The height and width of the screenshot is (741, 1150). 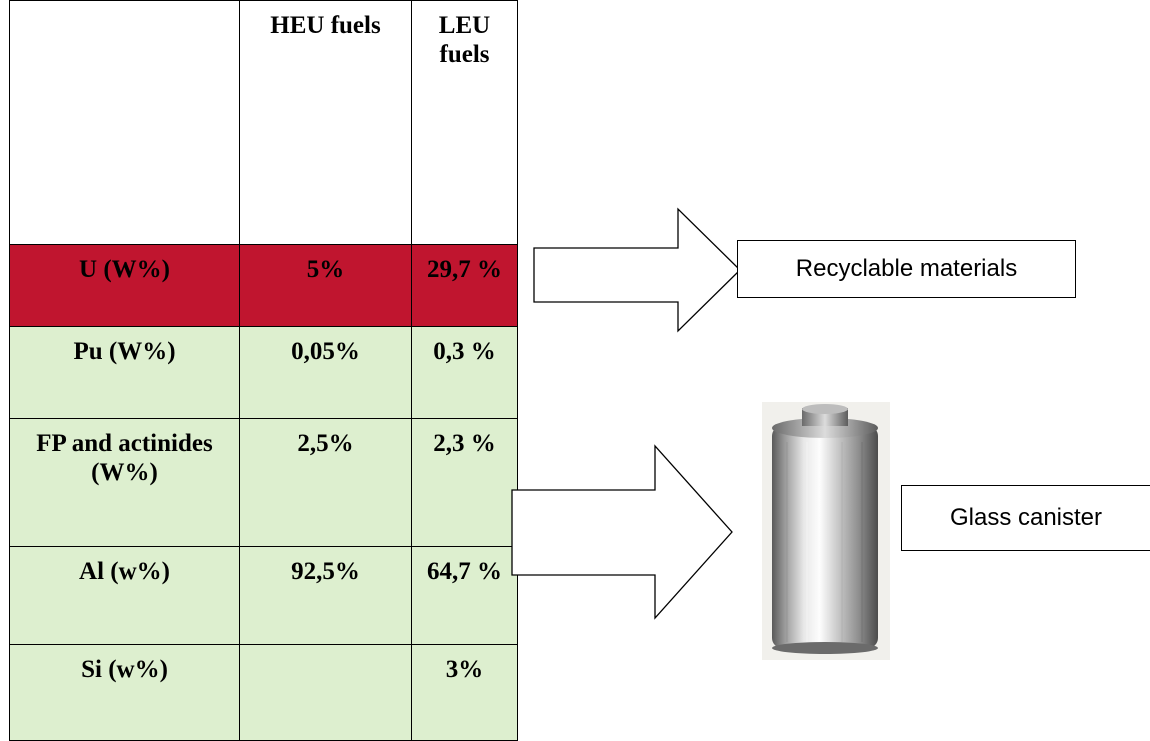 I want to click on heu-value: 0,05%, so click(x=325, y=372).